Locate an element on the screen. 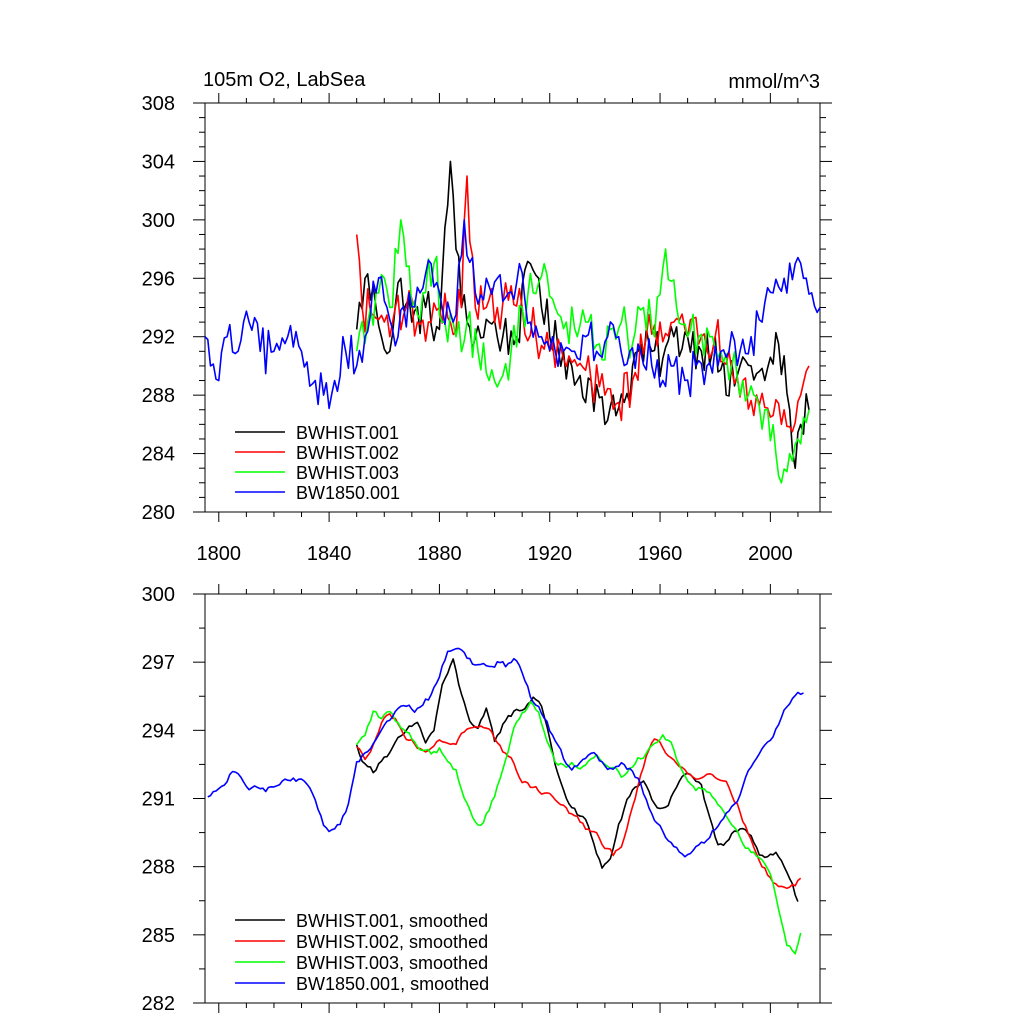 The width and height of the screenshot is (1024, 1024). y-tick-label: 284 is located at coordinates (158, 455).